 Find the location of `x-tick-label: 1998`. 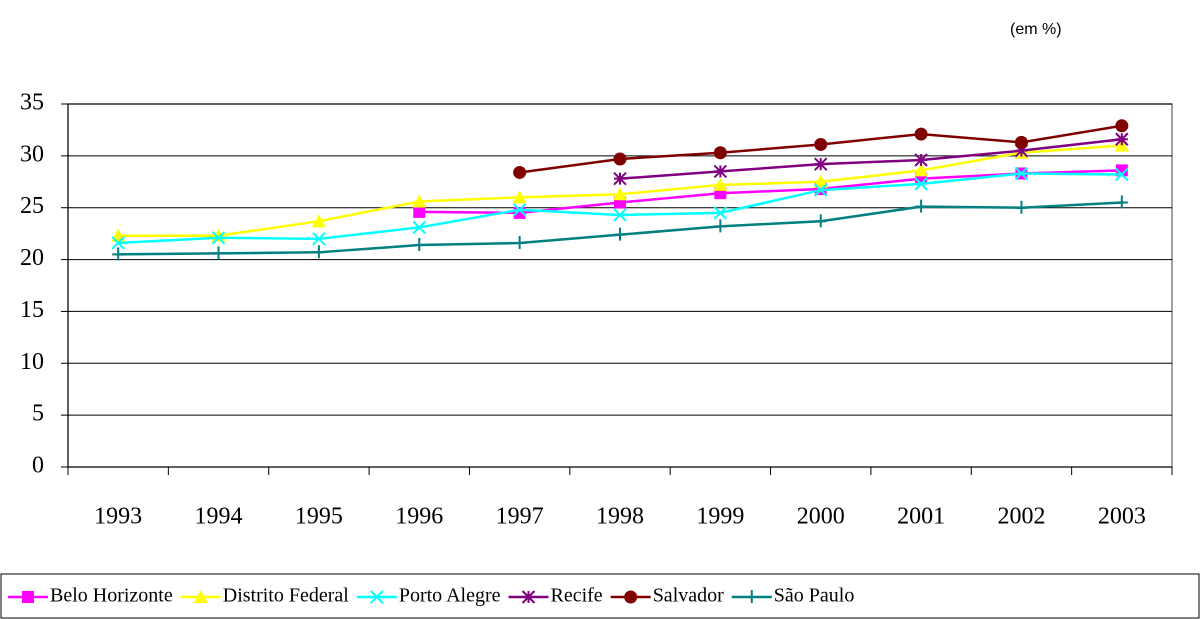

x-tick-label: 1998 is located at coordinates (620, 517).